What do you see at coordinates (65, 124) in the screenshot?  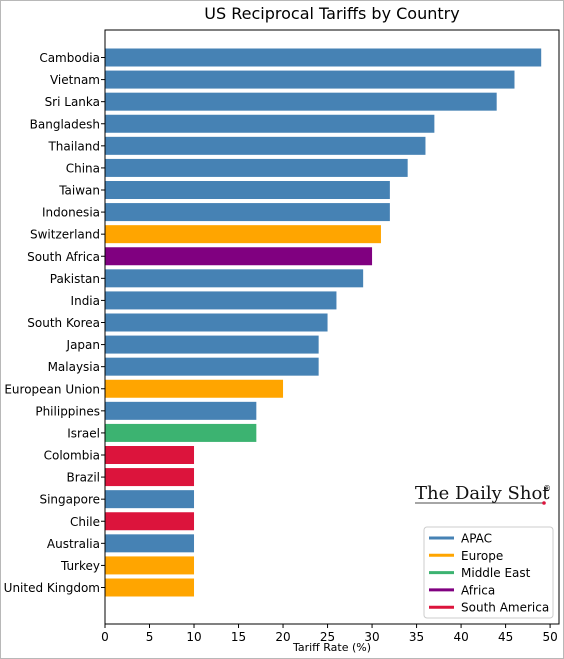 I see `y-tick-label: Bangladesh` at bounding box center [65, 124].